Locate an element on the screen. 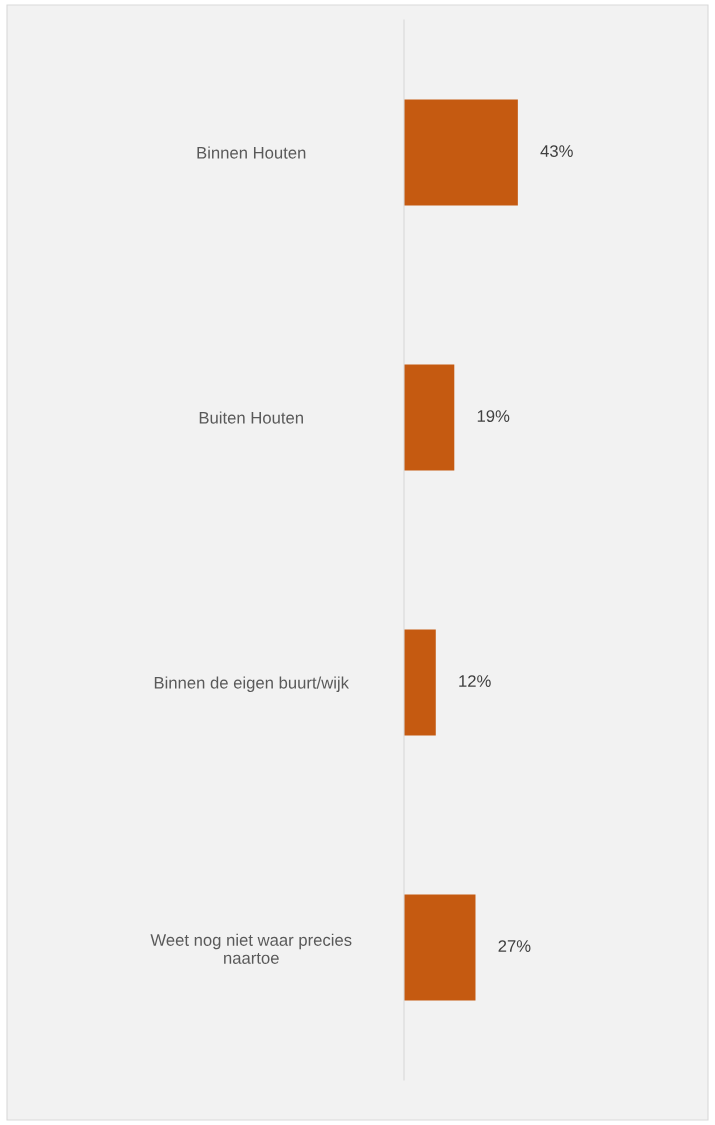 Image resolution: width=715 pixels, height=1125 pixels. data-label: 27% is located at coordinates (514, 946).